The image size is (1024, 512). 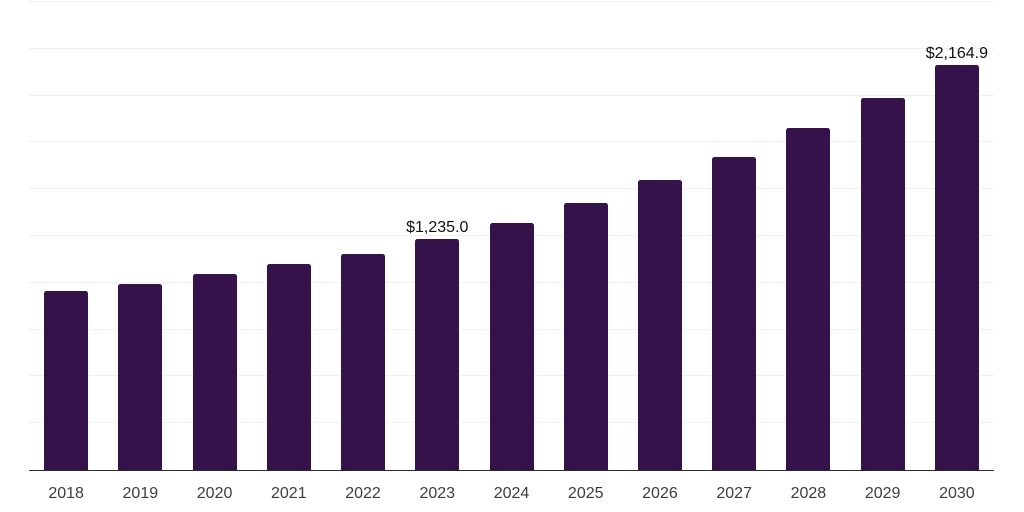 I want to click on bar-2018, so click(x=66, y=380).